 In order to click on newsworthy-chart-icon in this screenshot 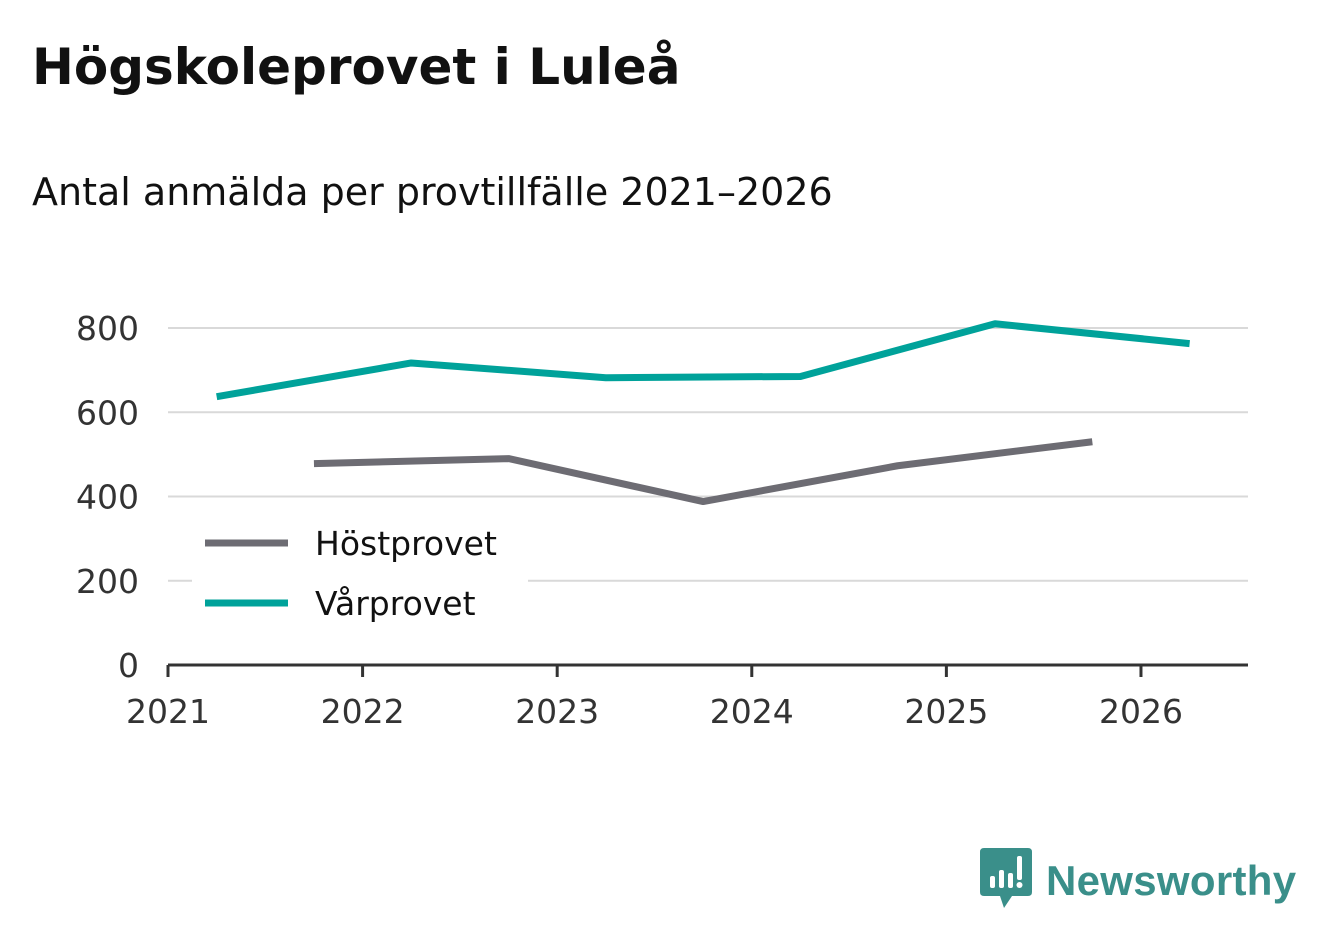, I will do `click(1006, 881)`.